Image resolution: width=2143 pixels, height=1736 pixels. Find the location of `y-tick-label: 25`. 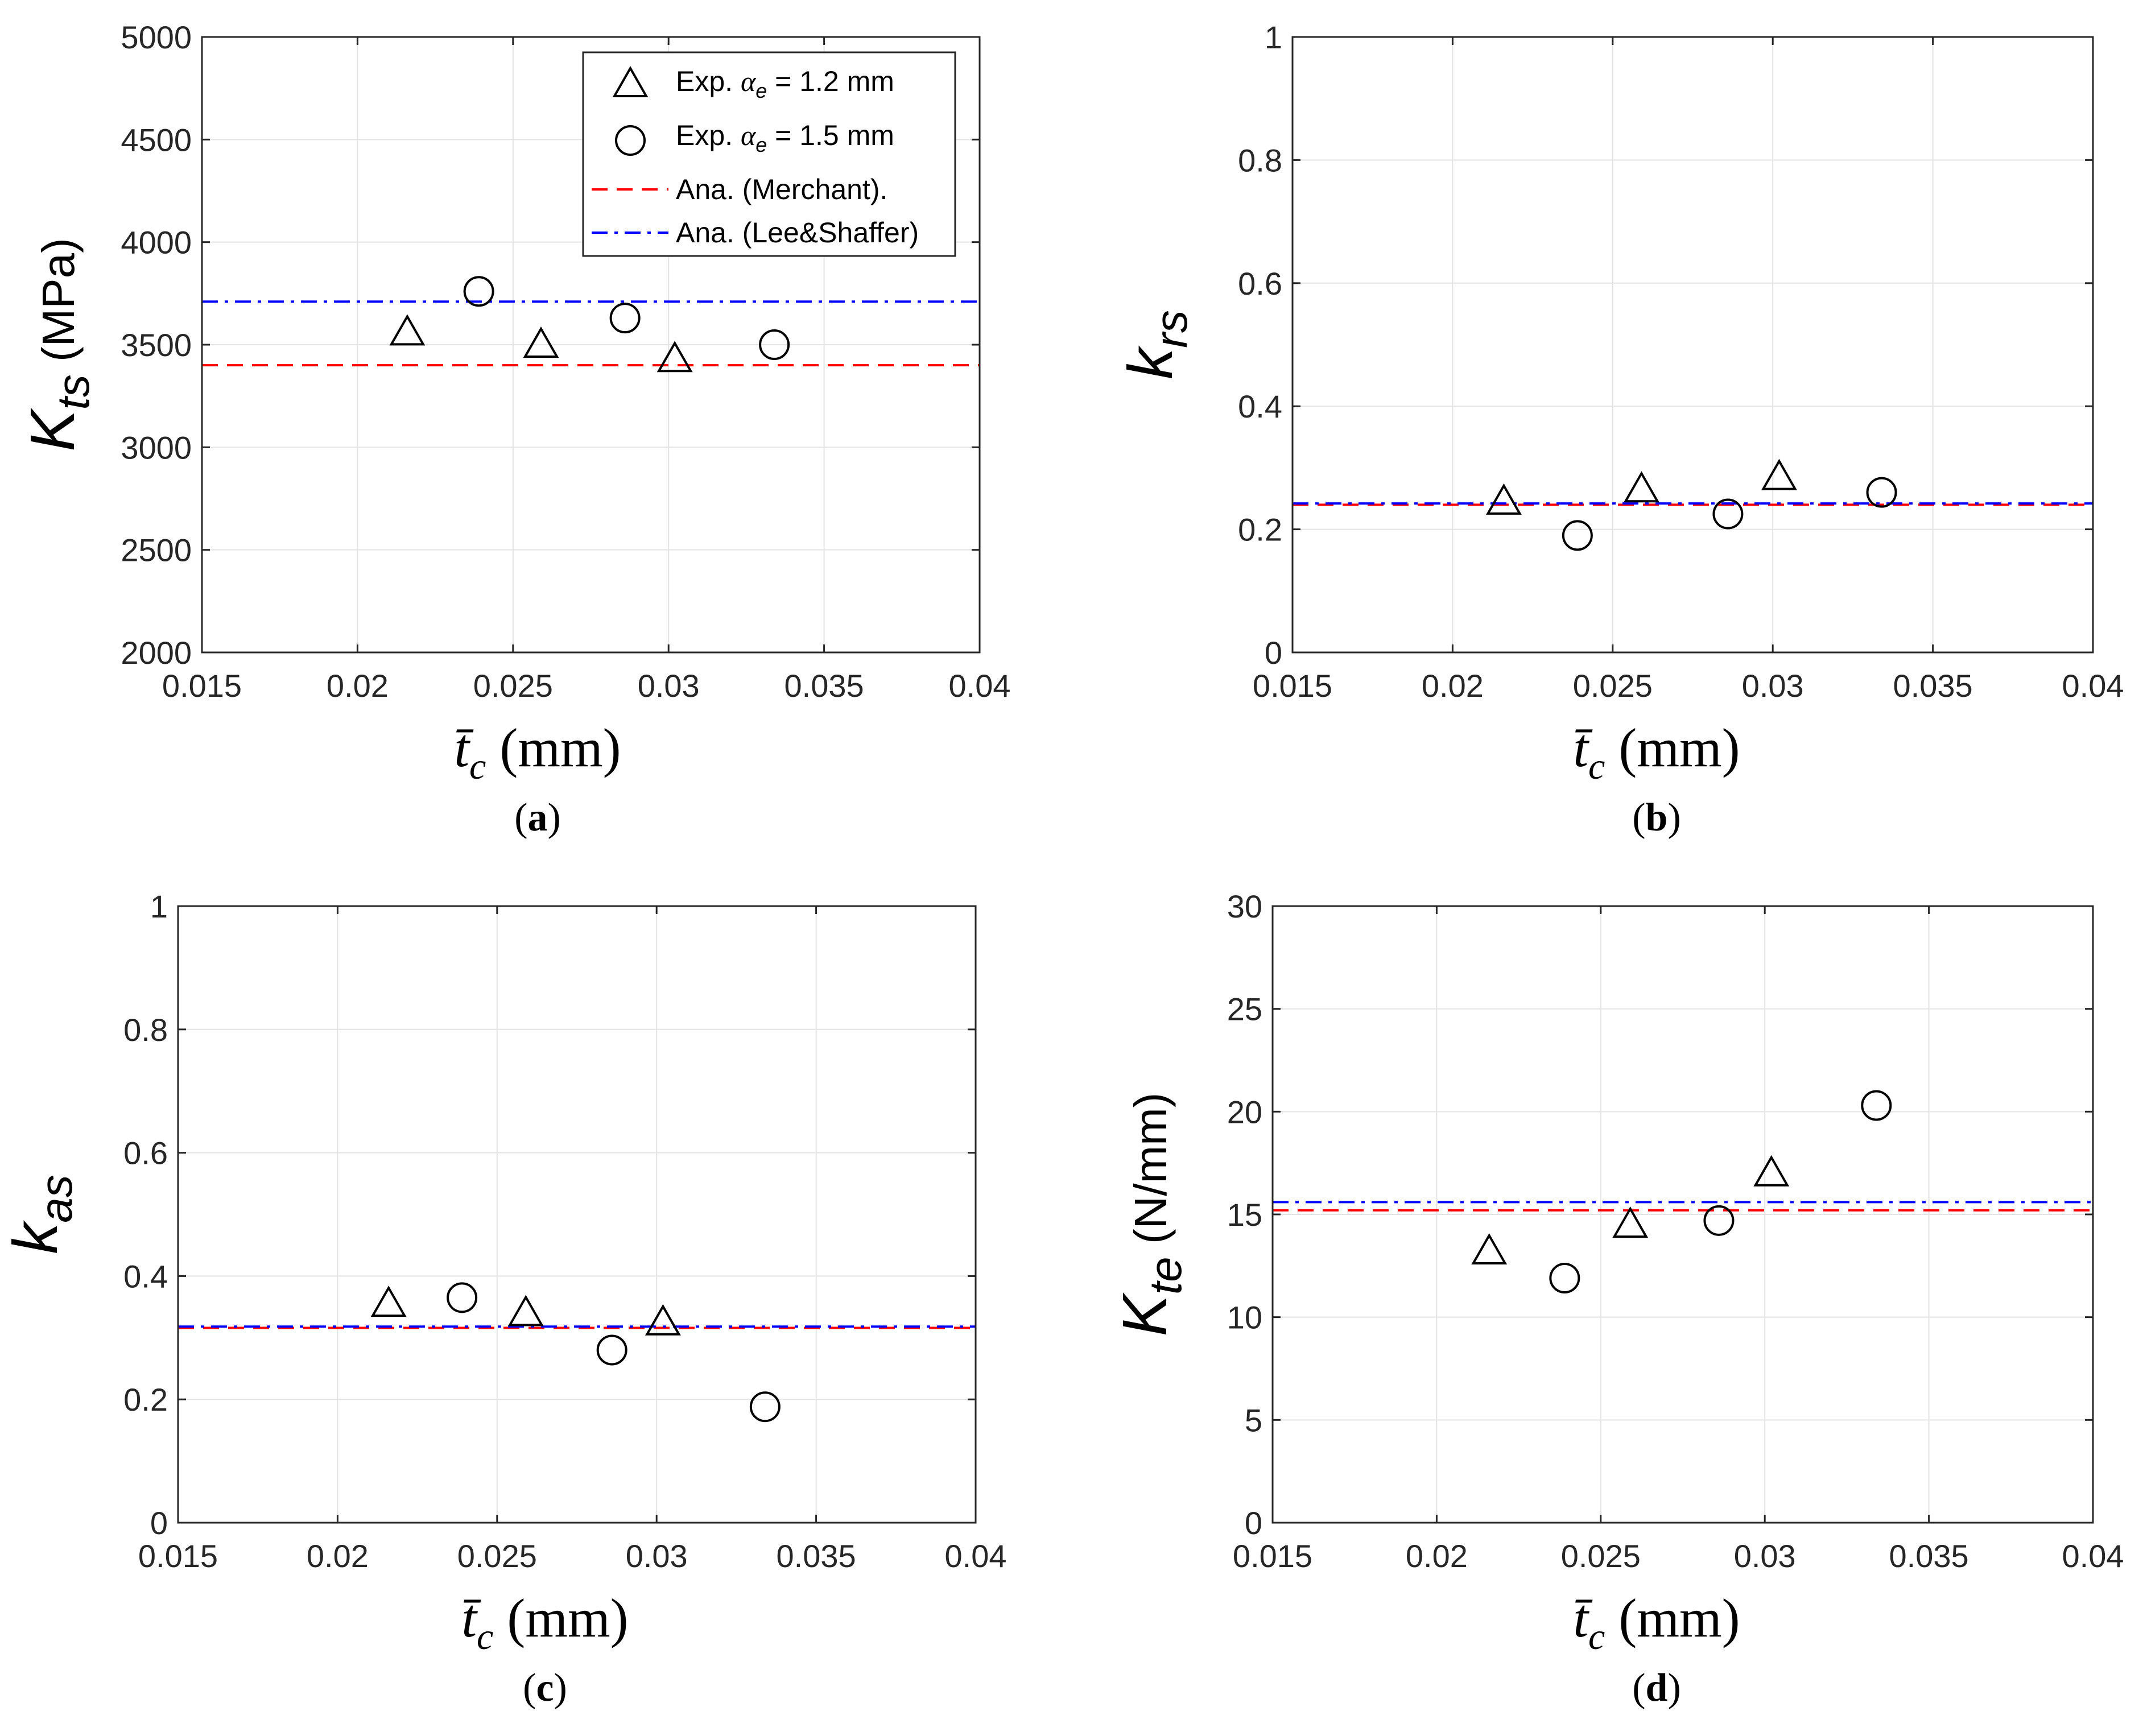

y-tick-label: 25 is located at coordinates (1244, 1009).